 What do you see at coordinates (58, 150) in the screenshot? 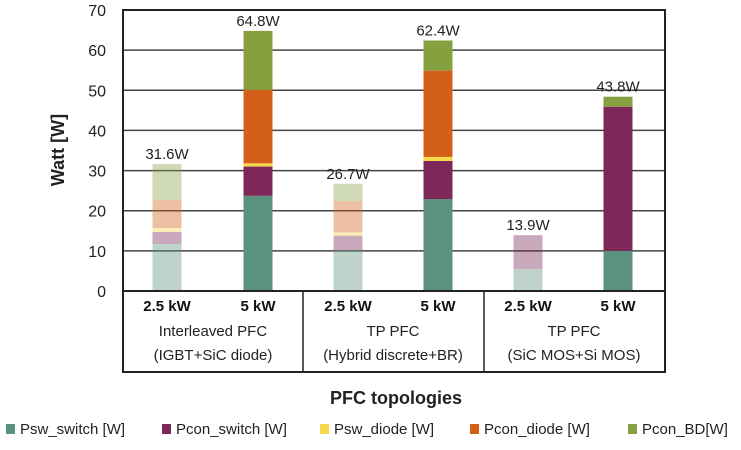
I see `y-axis-label: Watt [W]` at bounding box center [58, 150].